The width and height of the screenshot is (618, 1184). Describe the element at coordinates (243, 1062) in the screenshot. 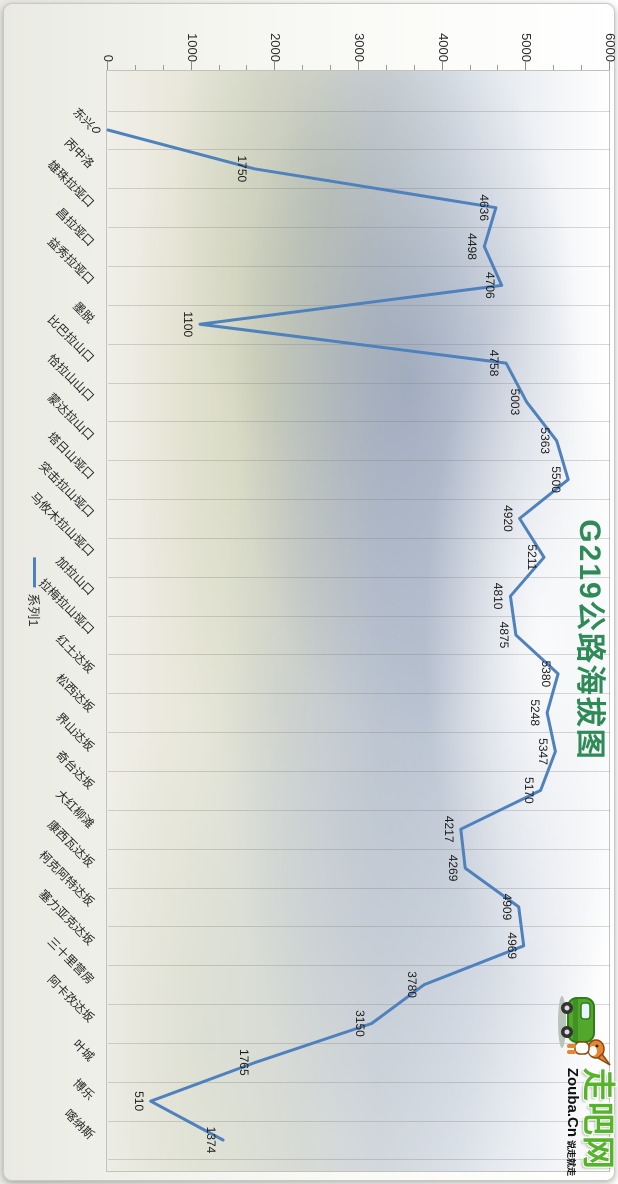

I see `data-label: 1765` at that location.